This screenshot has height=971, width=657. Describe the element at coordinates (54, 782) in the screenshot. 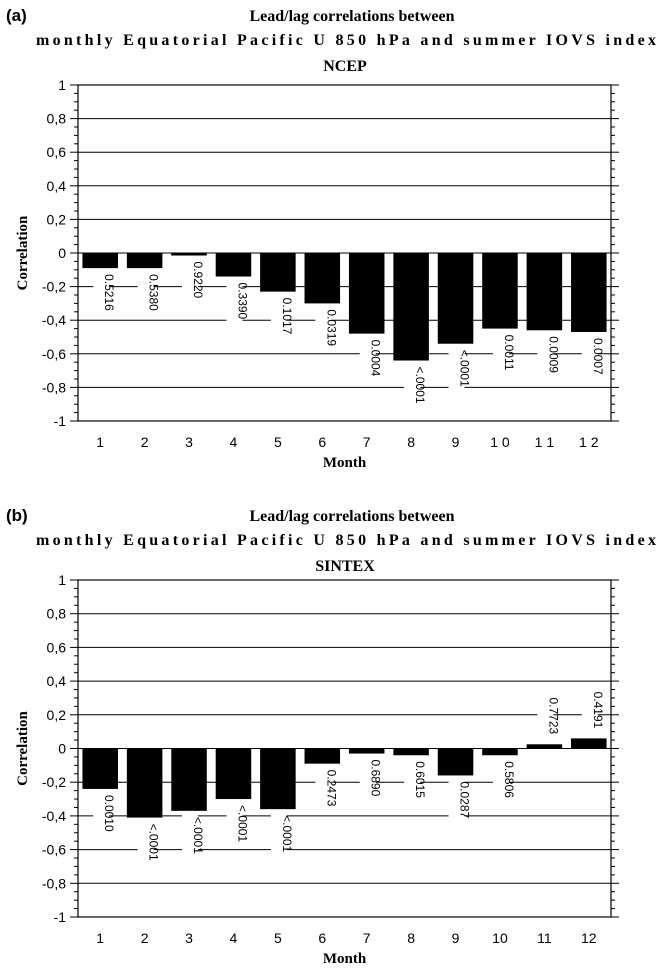

I see `y-tick-label: -0,2` at that location.